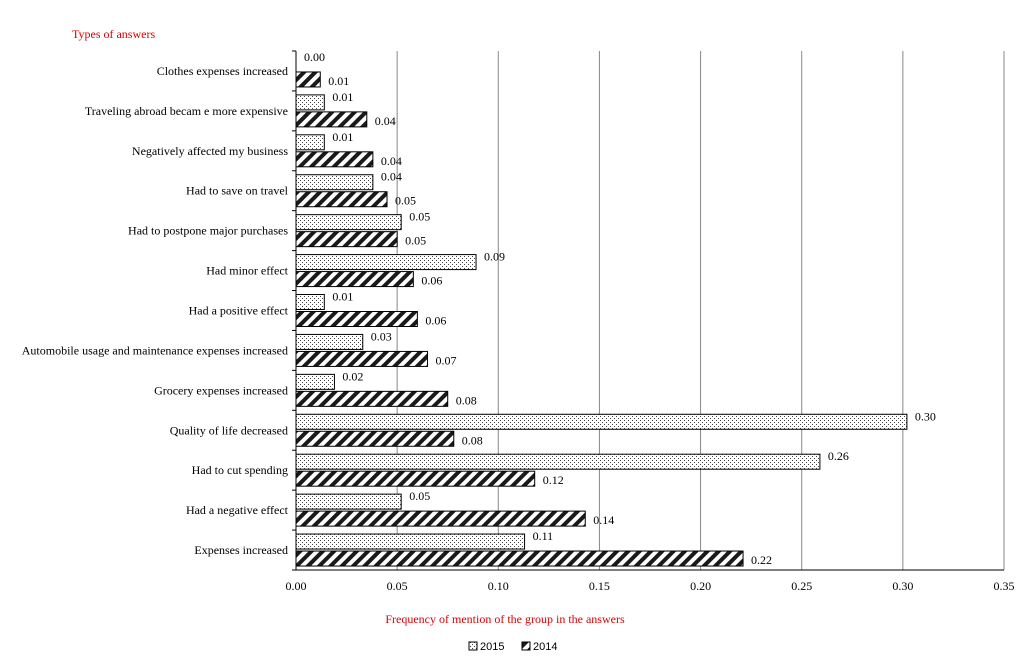  I want to click on category-label: Traveling abroad becam e more expensive, so click(186, 111).